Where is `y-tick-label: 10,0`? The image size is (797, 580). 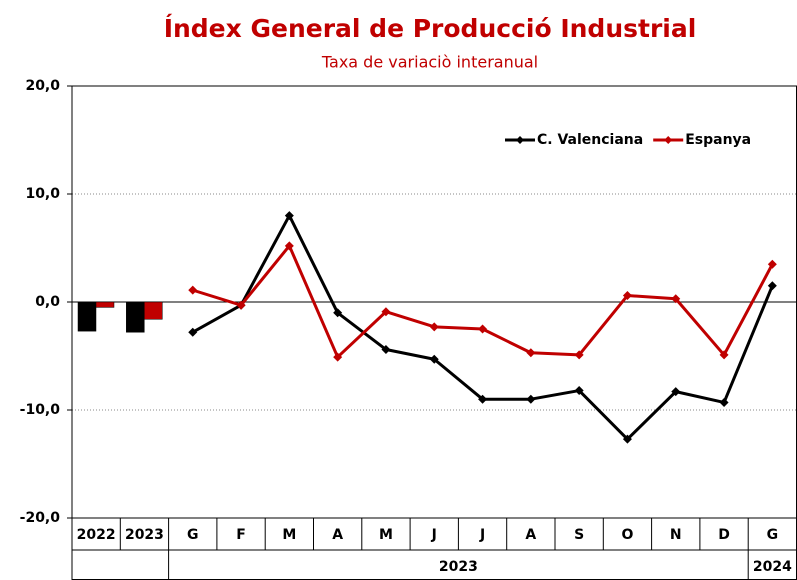 y-tick-label: 10,0 is located at coordinates (42, 194).